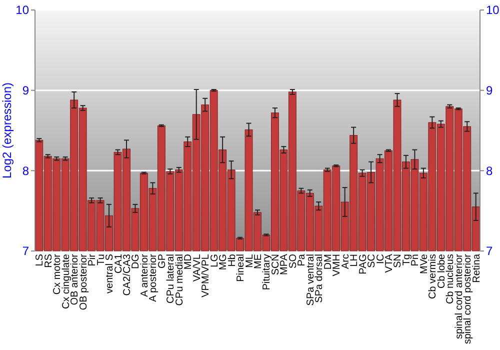  What do you see at coordinates (320, 278) in the screenshot?
I see `x-tick-label: SPa dorsal` at bounding box center [320, 278].